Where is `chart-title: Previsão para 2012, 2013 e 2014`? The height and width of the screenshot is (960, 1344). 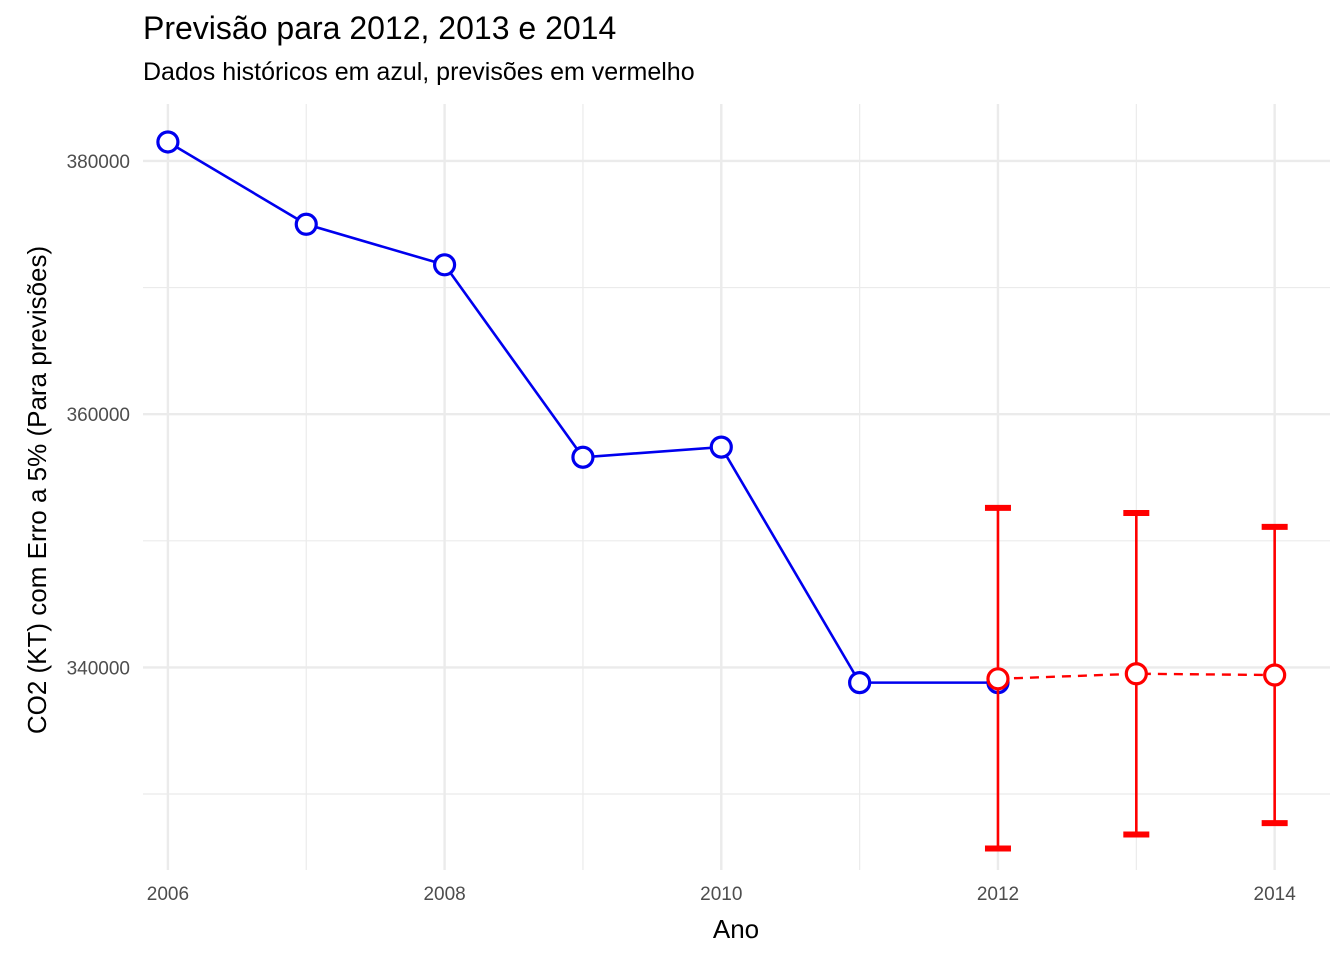 chart-title: Previsão para 2012, 2013 e 2014 is located at coordinates (380, 28).